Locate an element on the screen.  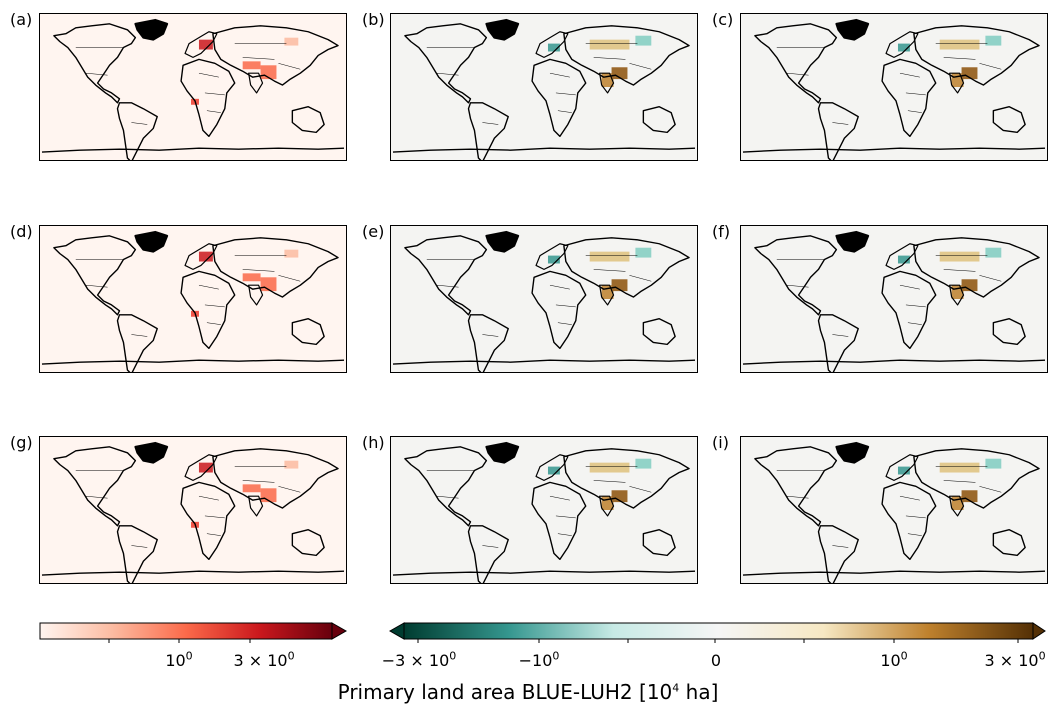
panel-label-i: (i) is located at coordinates (720, 442).